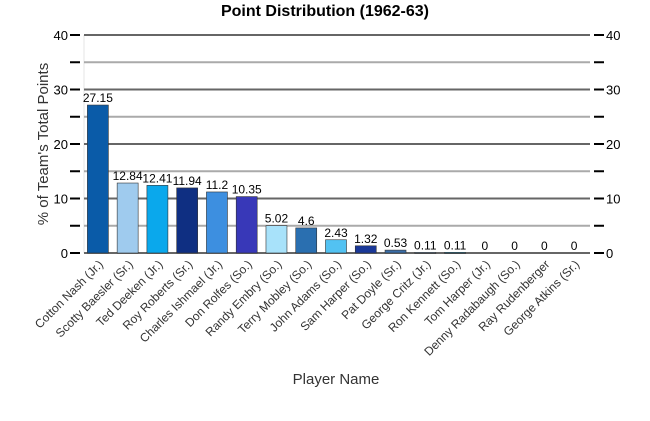 This screenshot has width=650, height=421. I want to click on y-tick-label-left: 20, so click(61, 144).